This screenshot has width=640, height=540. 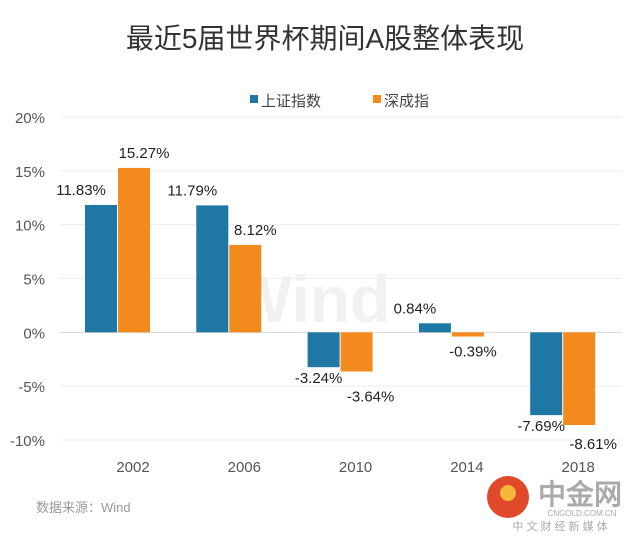 What do you see at coordinates (355, 467) in the screenshot?
I see `x-tick-label: 2010` at bounding box center [355, 467].